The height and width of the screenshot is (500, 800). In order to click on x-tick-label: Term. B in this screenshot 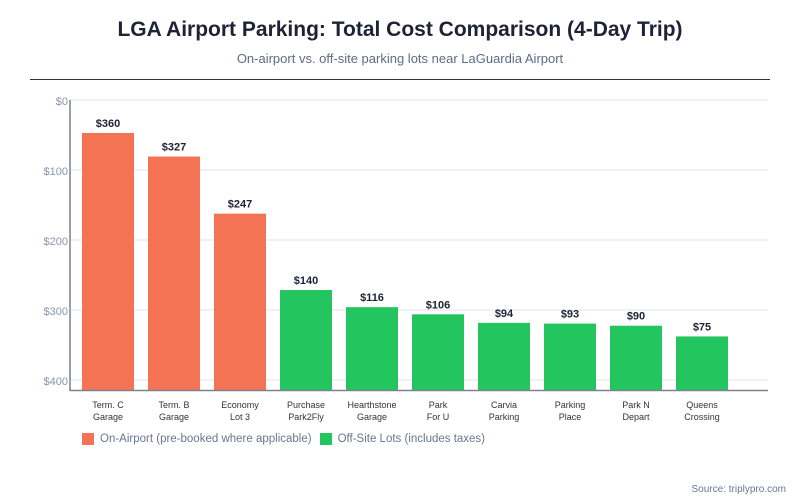, I will do `click(173, 405)`.